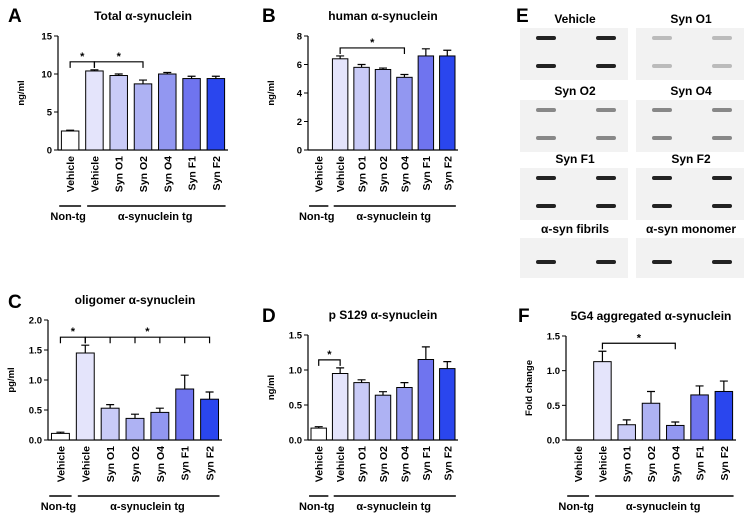 This screenshot has height=521, width=750. Describe the element at coordinates (691, 229) in the screenshot. I see `blot-label: α-syn monomer` at that location.